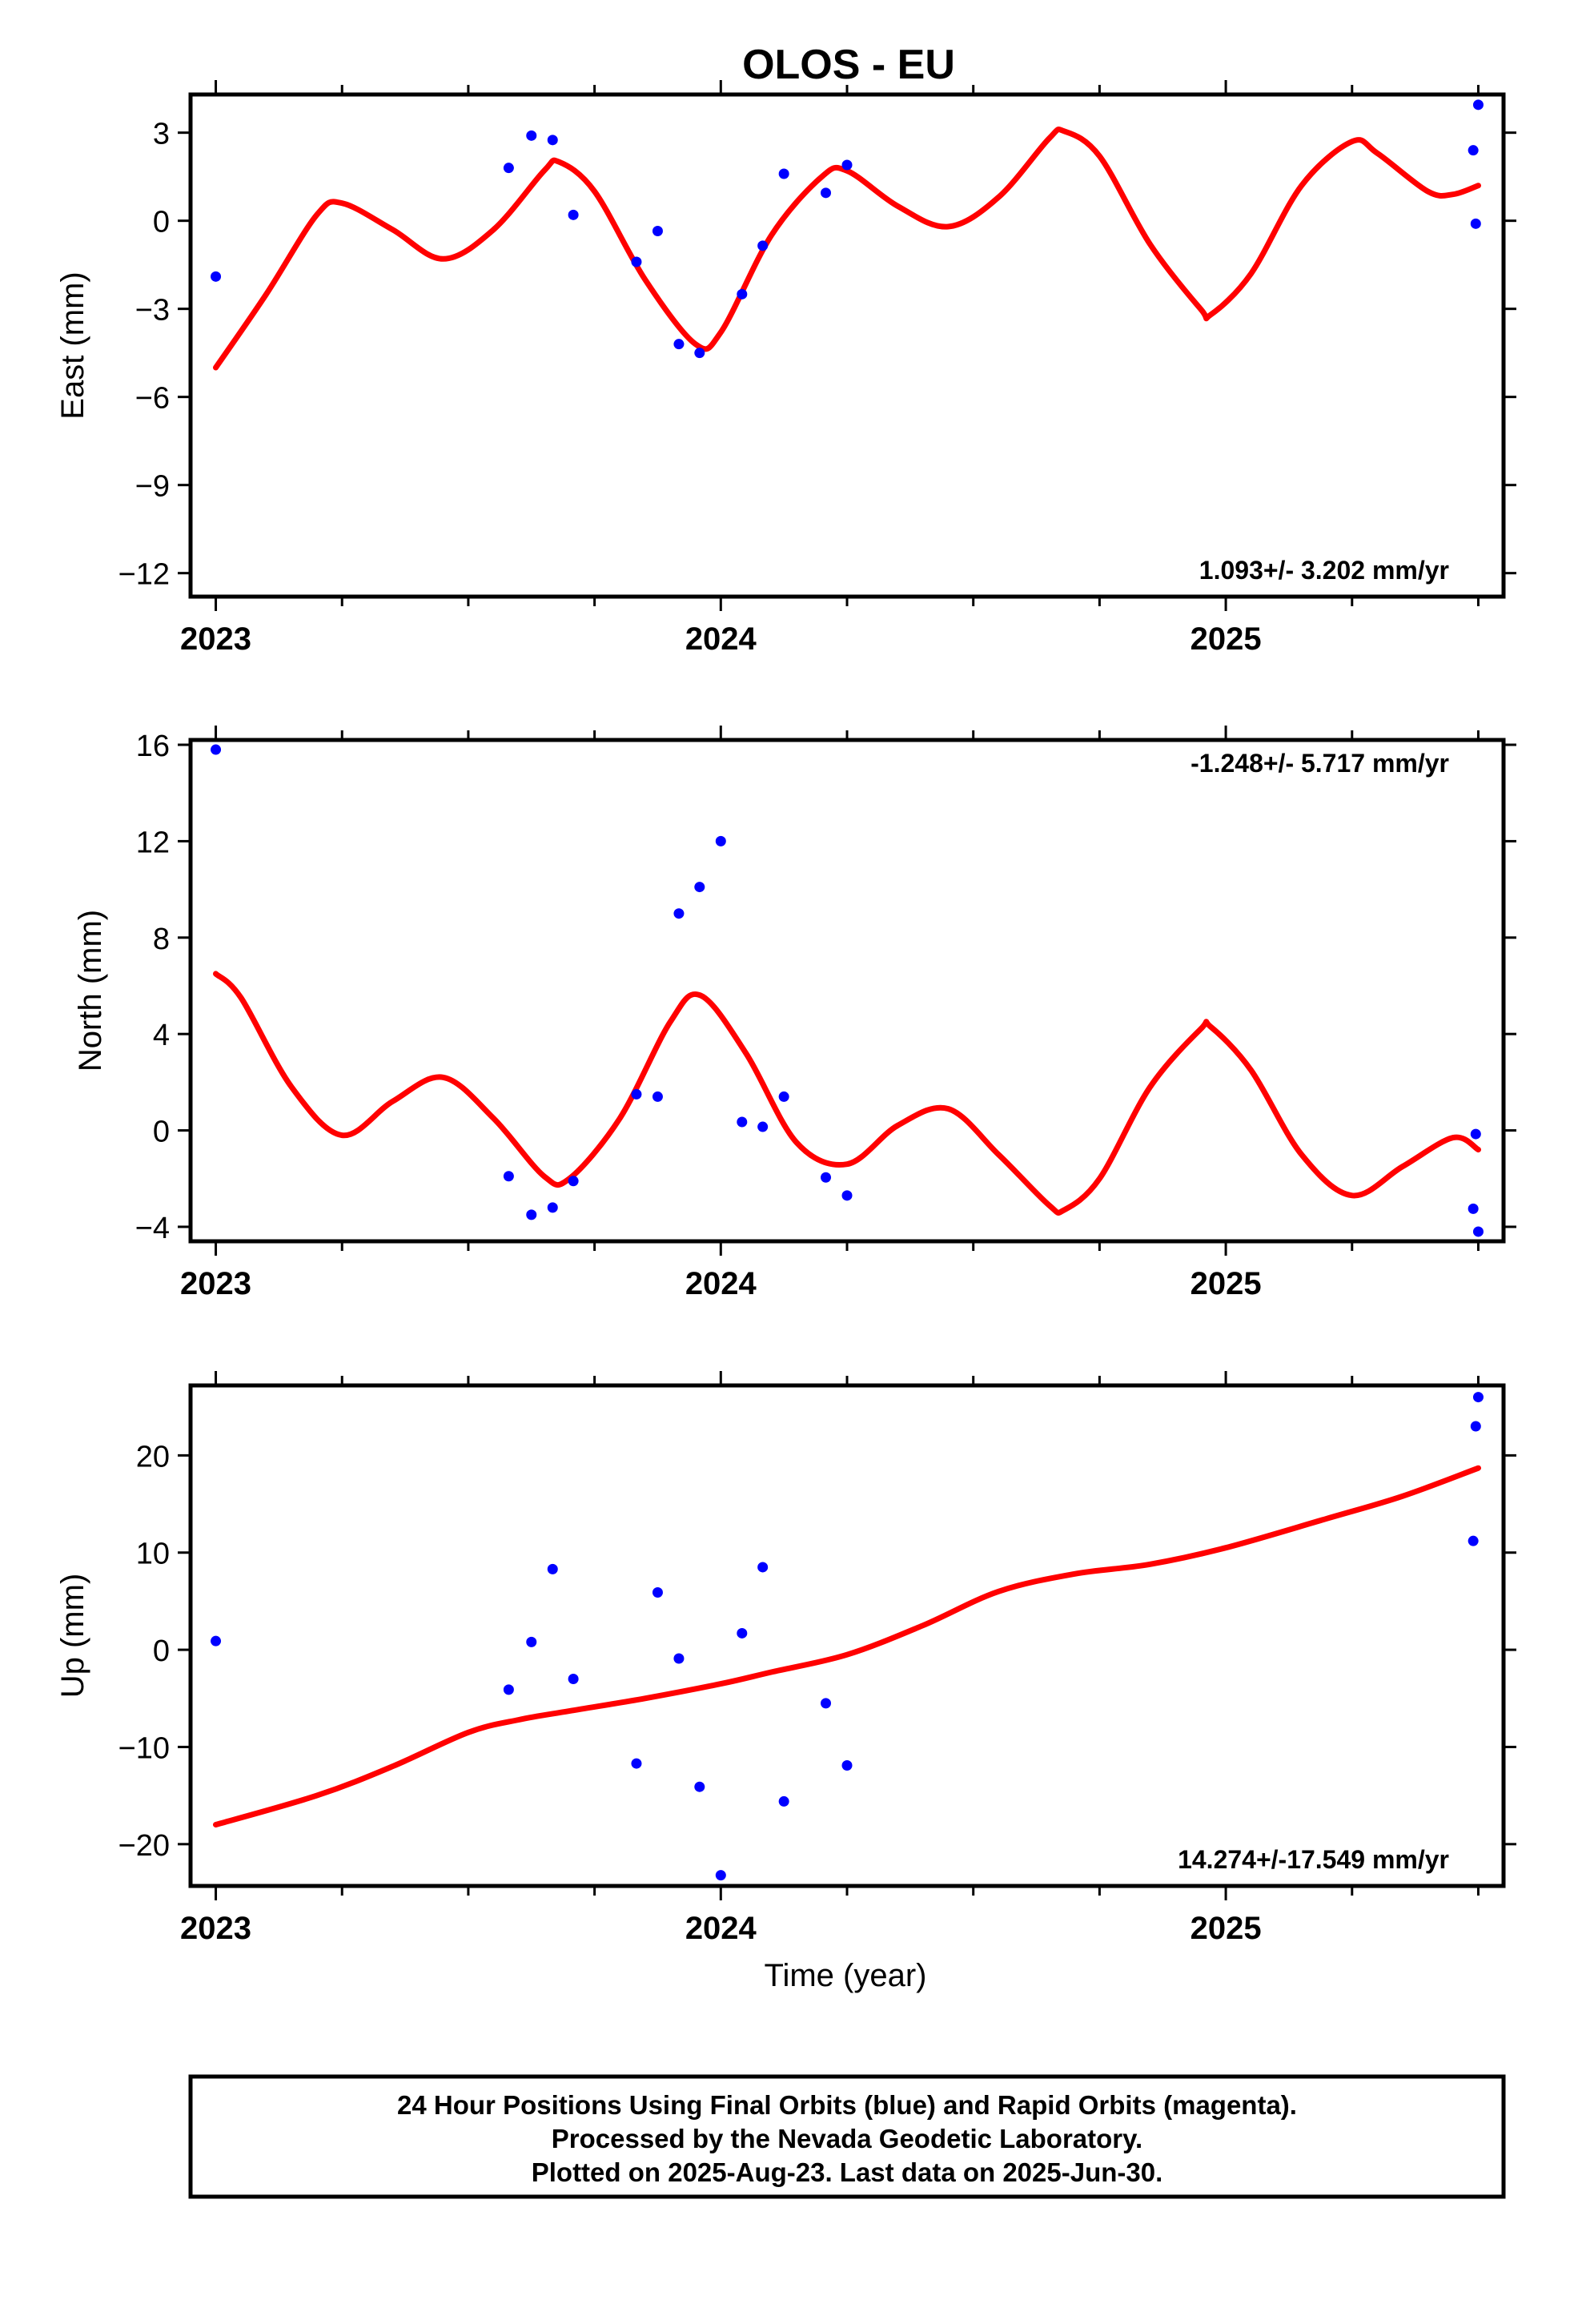 The image size is (1582, 2324). I want to click on y-axis-label: North (mm), so click(91, 991).